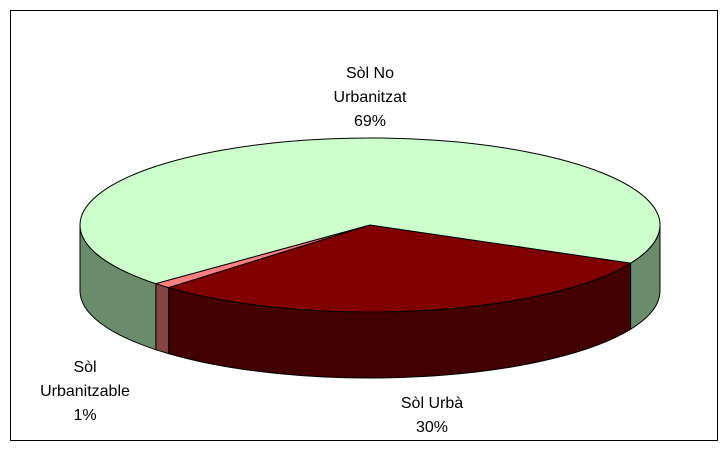 Image resolution: width=728 pixels, height=452 pixels. Describe the element at coordinates (432, 416) in the screenshot. I see `data-label: Sòl Urbà 30%` at that location.